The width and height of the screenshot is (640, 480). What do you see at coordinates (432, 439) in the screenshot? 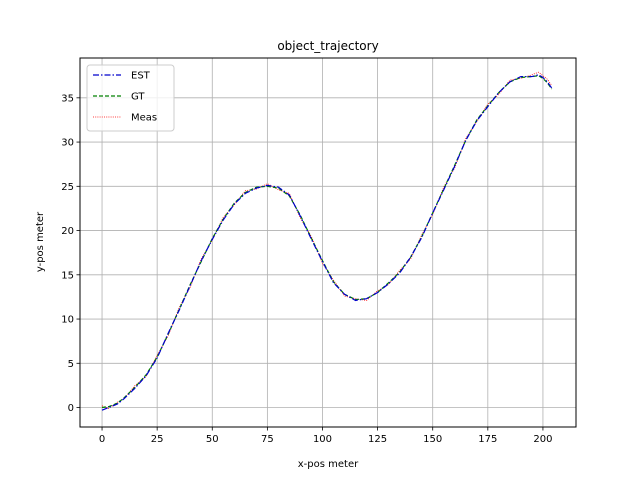
I see `x-tick-label: 150` at bounding box center [432, 439].